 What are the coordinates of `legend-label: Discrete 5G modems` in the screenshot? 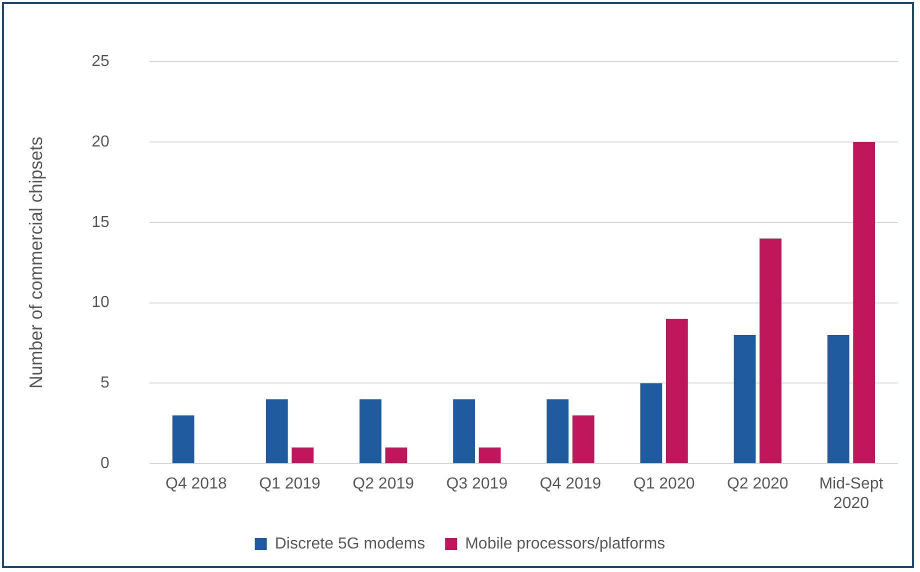 It's located at (350, 543).